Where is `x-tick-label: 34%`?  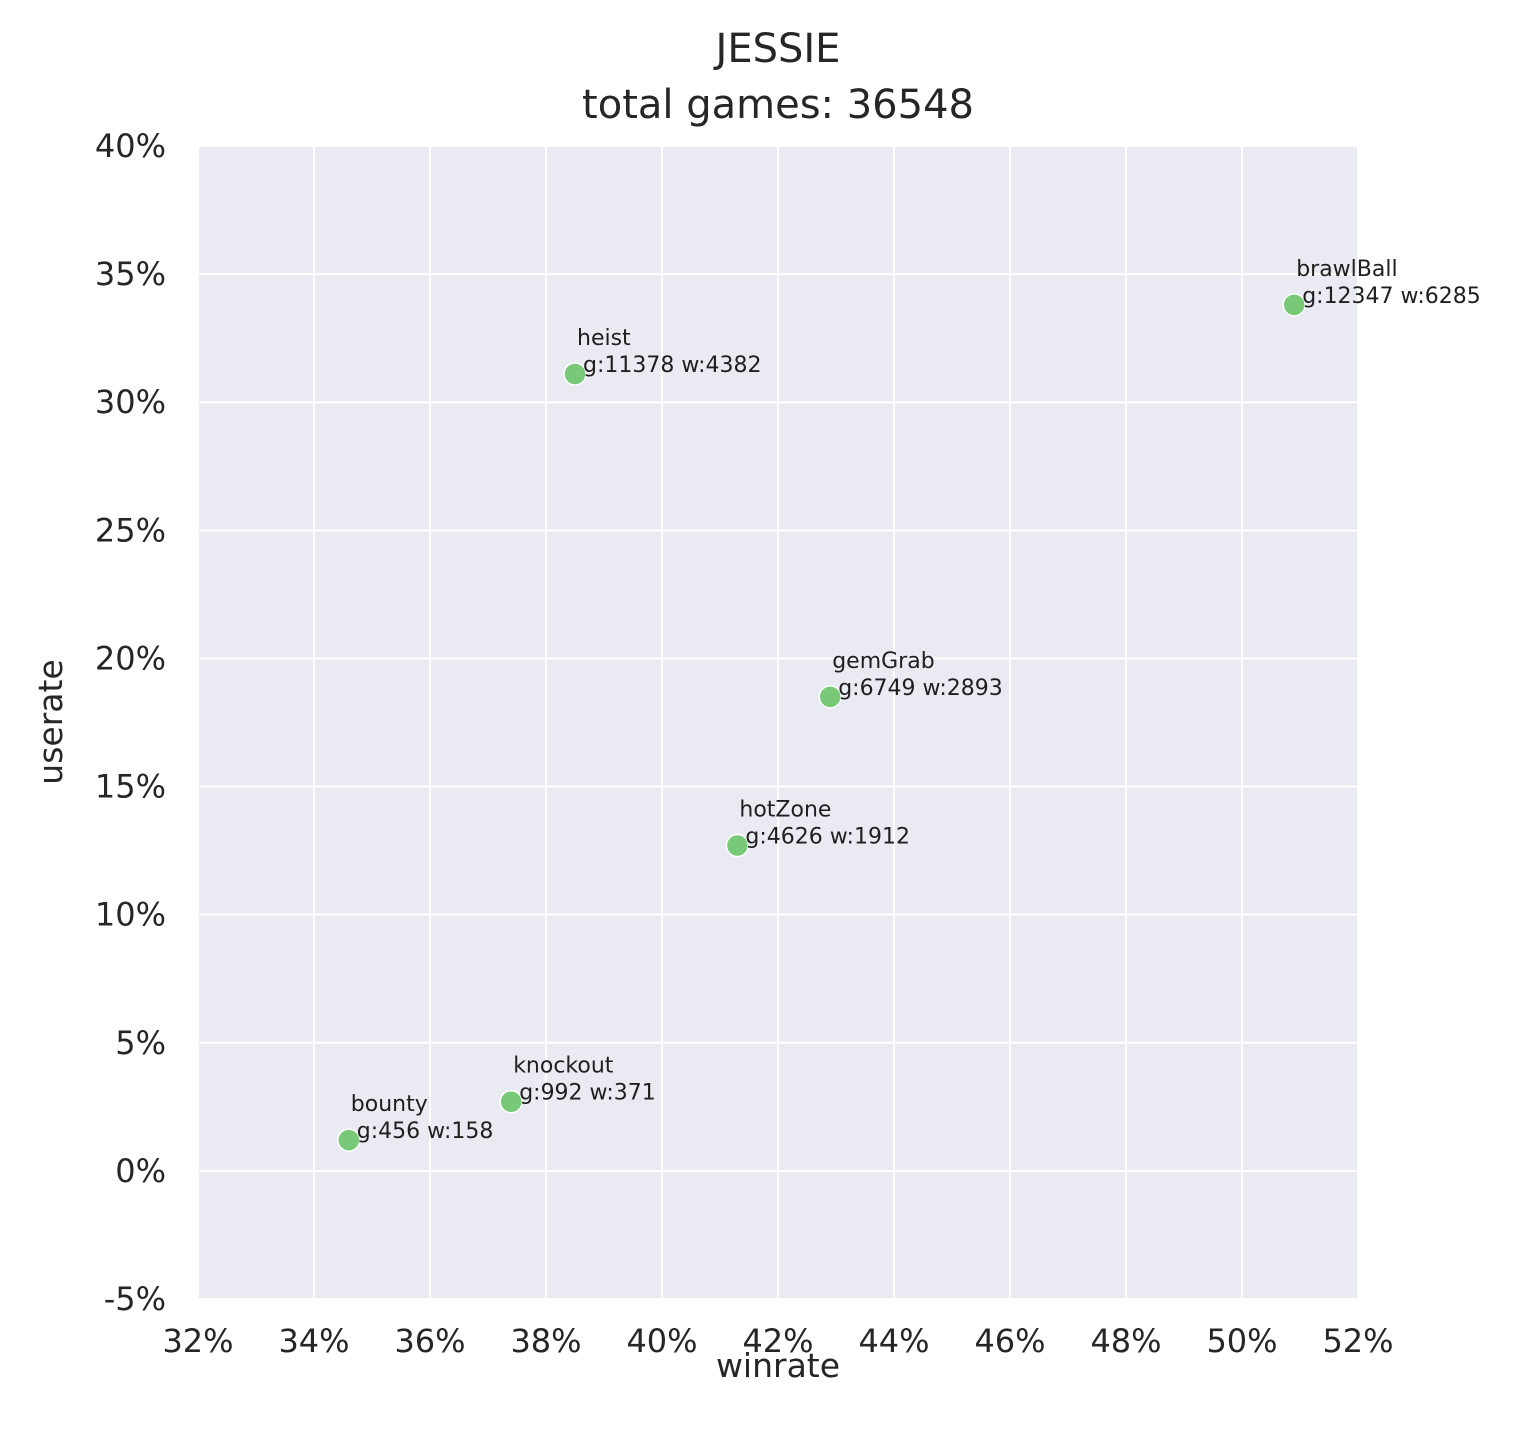
x-tick-label: 34% is located at coordinates (313, 1341).